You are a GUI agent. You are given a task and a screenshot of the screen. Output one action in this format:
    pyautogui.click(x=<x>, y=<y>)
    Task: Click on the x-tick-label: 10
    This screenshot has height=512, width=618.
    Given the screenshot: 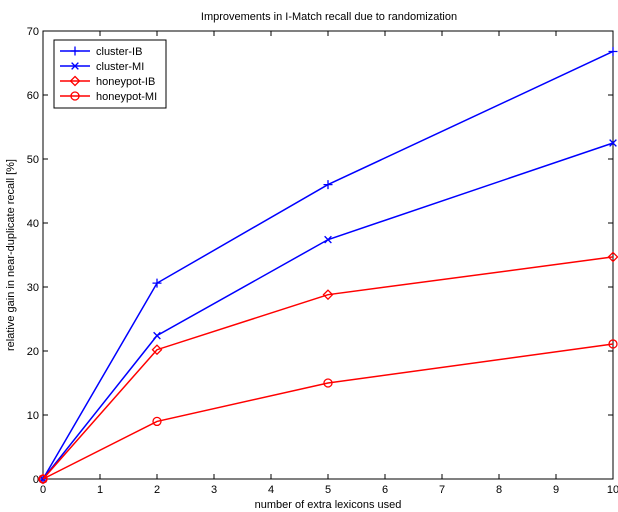 What is the action you would take?
    pyautogui.click(x=612, y=490)
    